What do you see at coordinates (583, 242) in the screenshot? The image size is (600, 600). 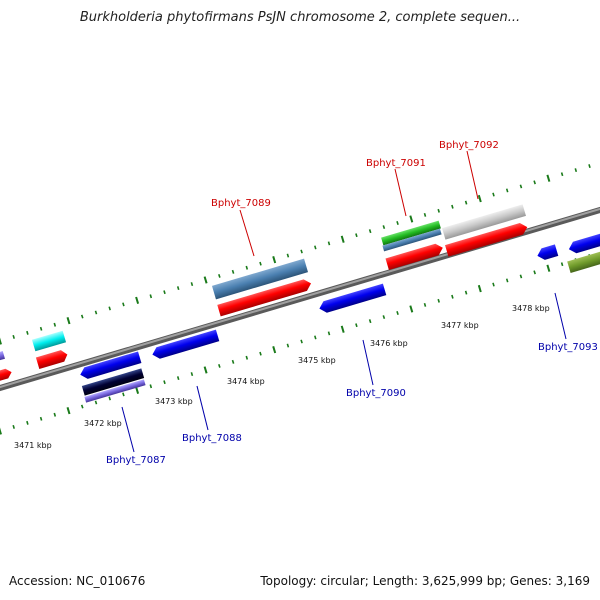 I see `feature-blue-right-edge` at bounding box center [583, 242].